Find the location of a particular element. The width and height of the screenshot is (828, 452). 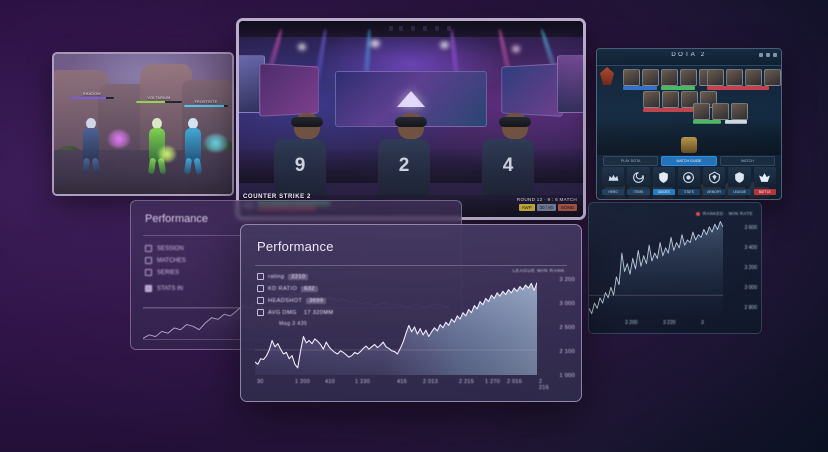

dota-2-client: DOTA 2 is located at coordinates (689, 124).